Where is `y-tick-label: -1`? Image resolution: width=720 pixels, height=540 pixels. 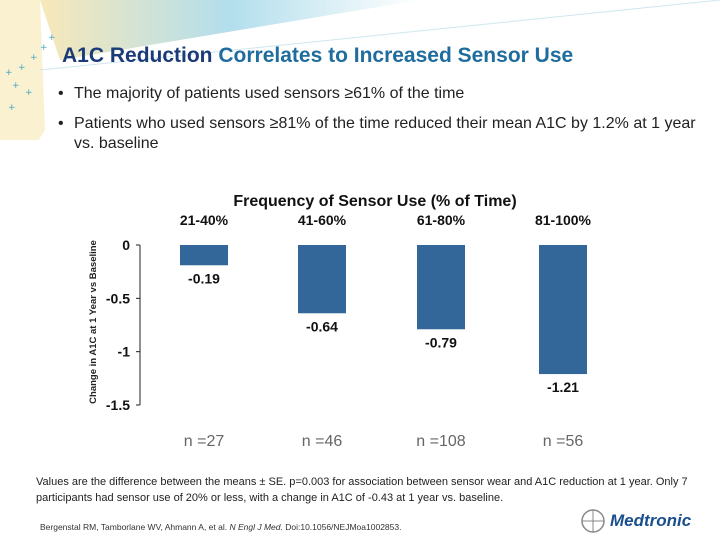 y-tick-label: -1 is located at coordinates (124, 352).